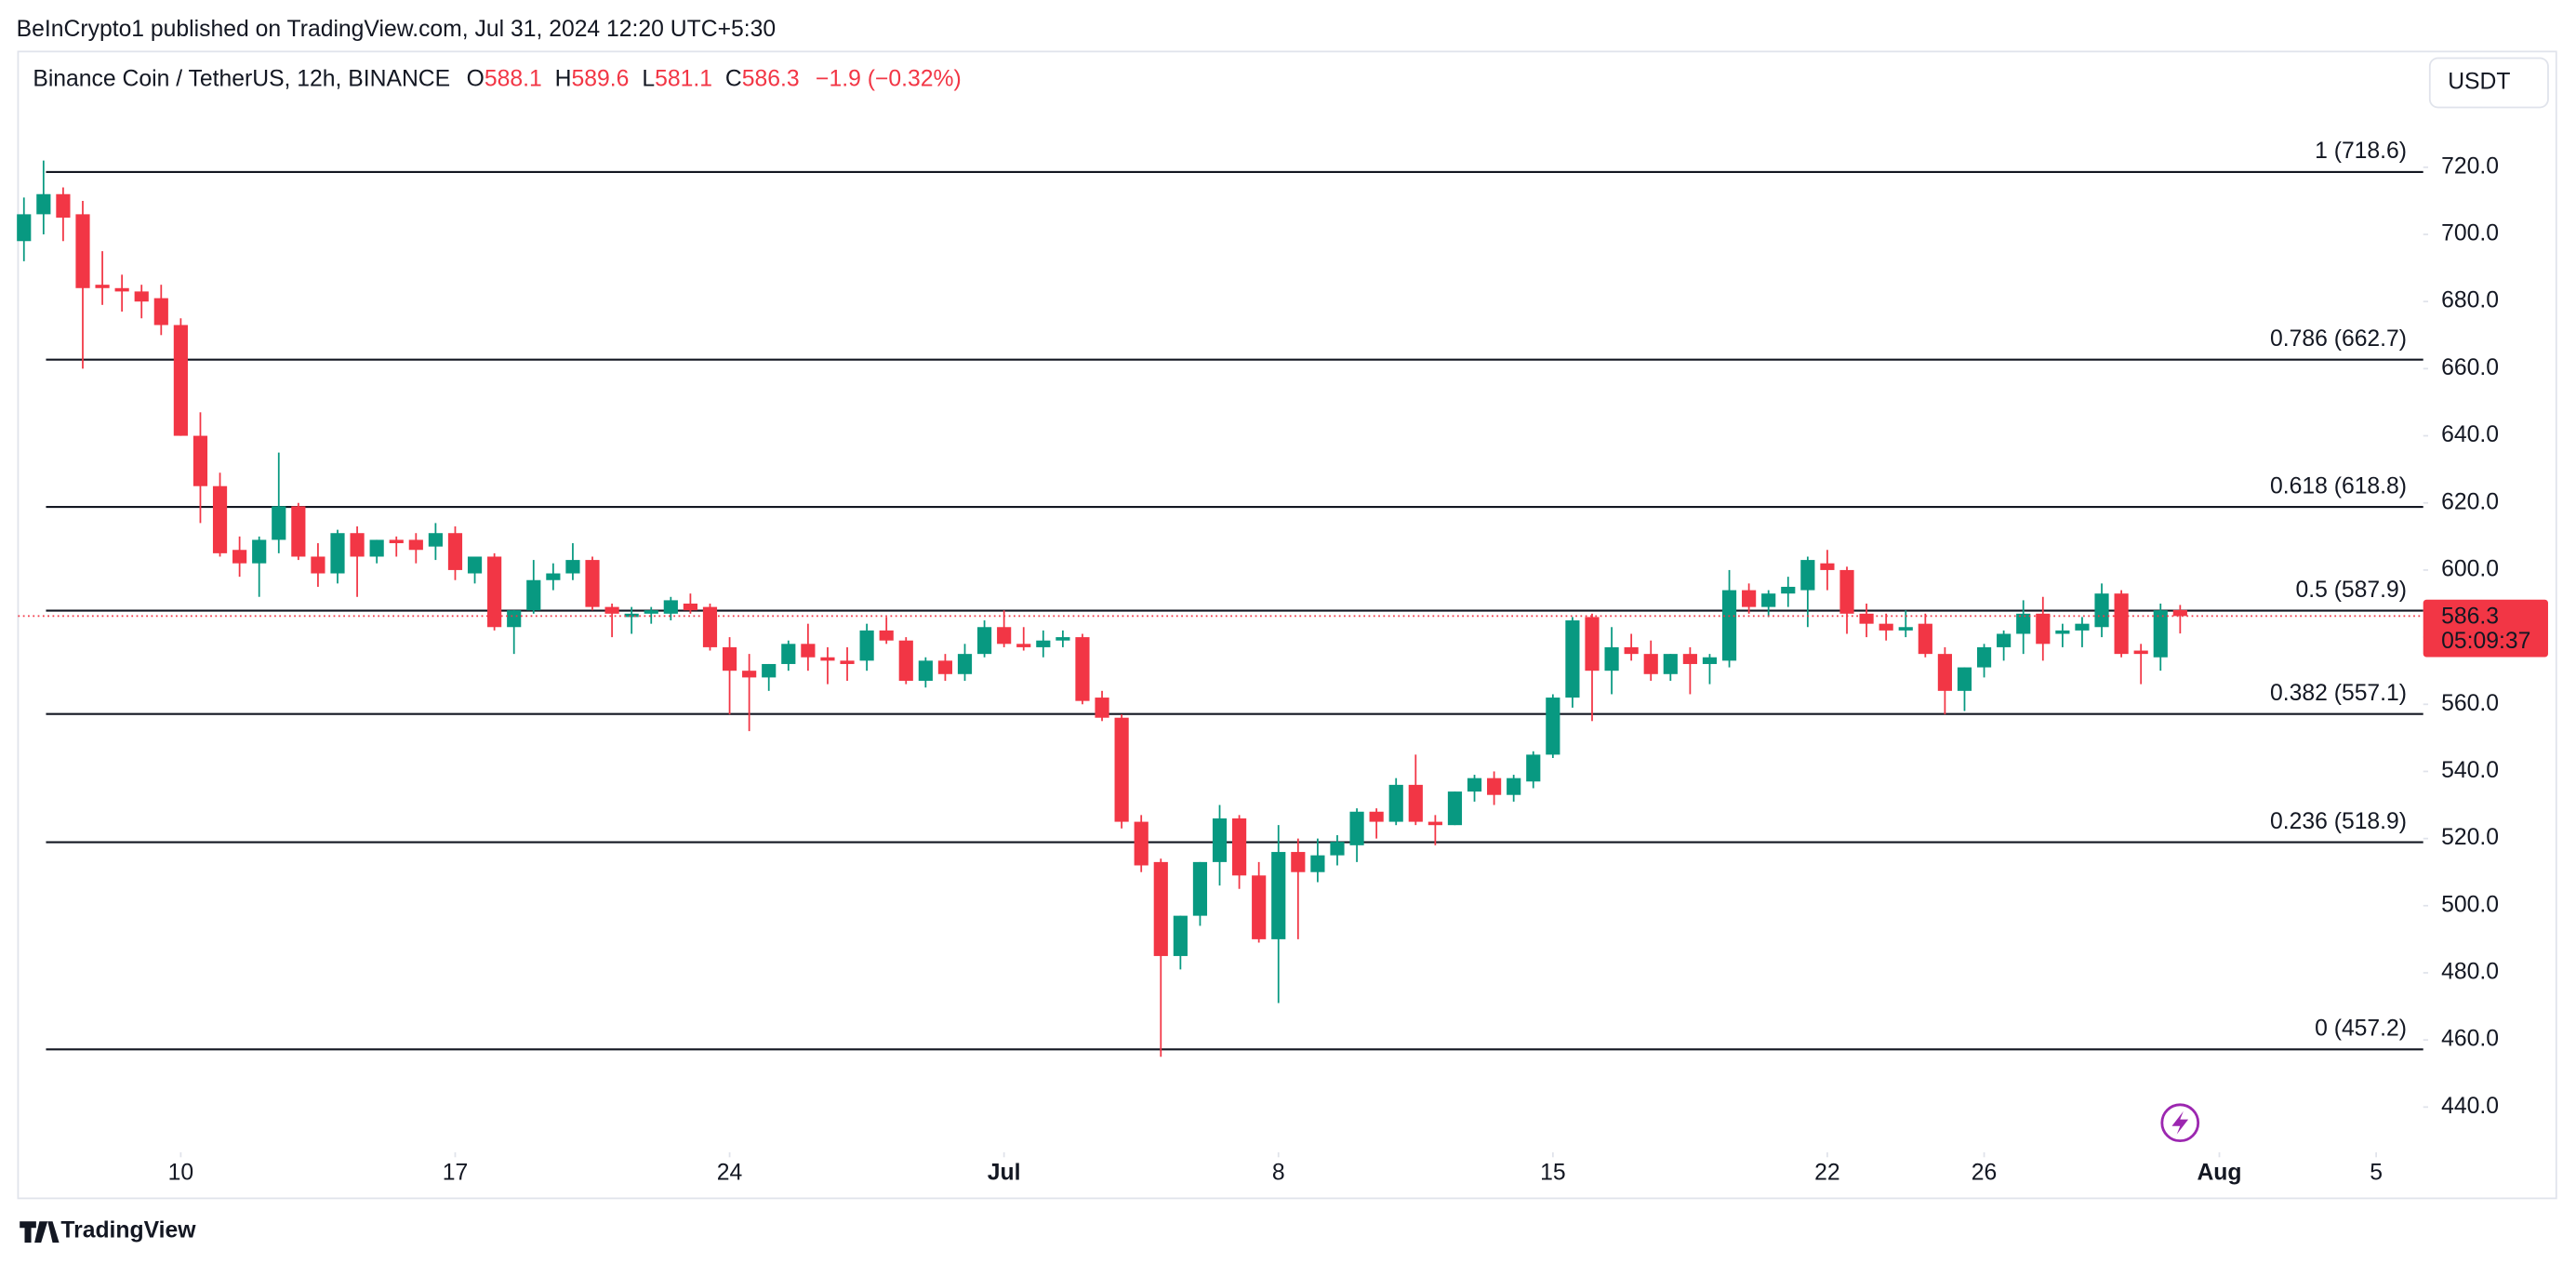  Describe the element at coordinates (2470, 234) in the screenshot. I see `y-tick-label: 700.0` at that location.